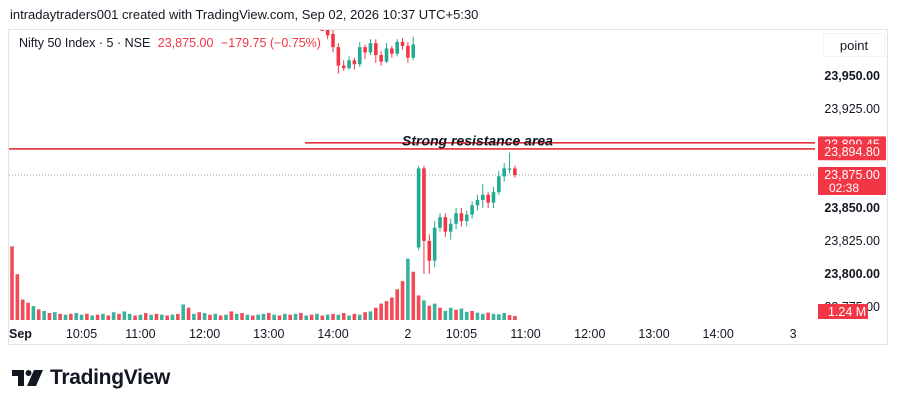 The width and height of the screenshot is (900, 409). What do you see at coordinates (852, 109) in the screenshot?
I see `y-tick-label: 23,925.00` at bounding box center [852, 109].